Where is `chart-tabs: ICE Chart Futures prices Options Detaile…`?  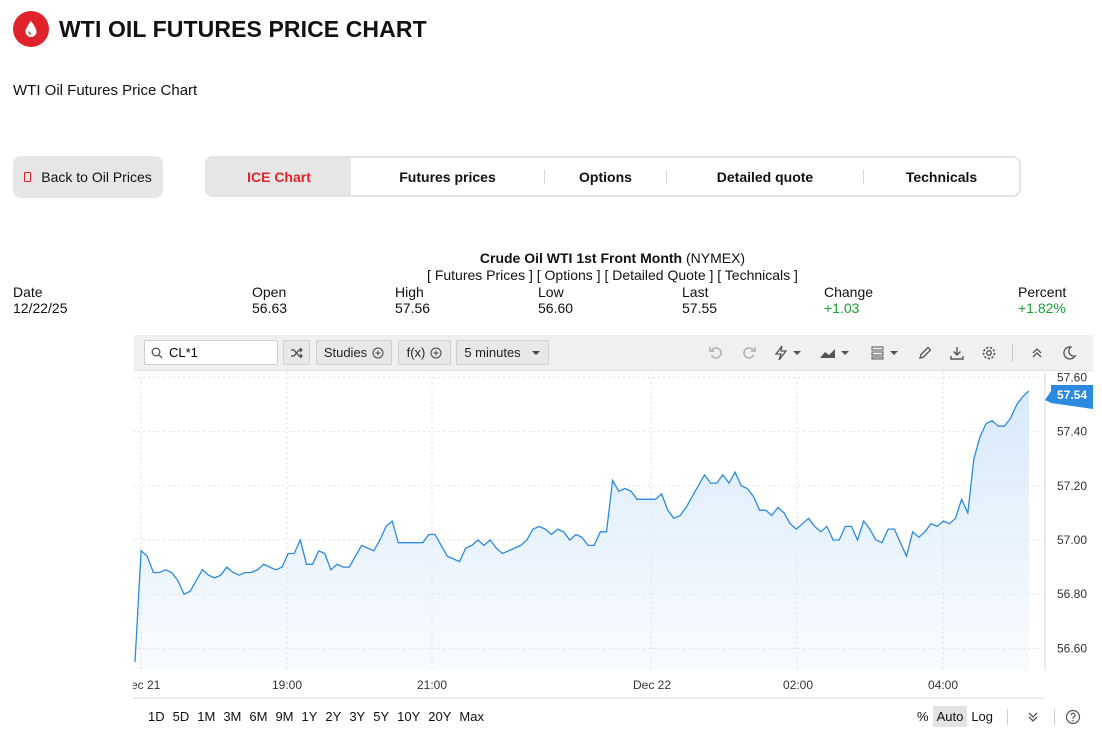 chart-tabs: ICE Chart Futures prices Options Detaile… is located at coordinates (613, 176).